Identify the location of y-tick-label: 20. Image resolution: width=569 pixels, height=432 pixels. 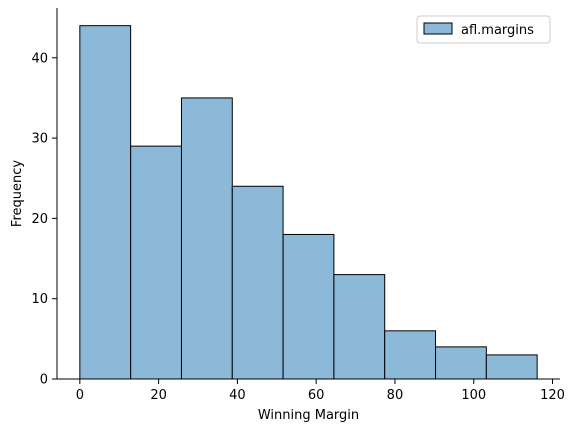
(39, 219).